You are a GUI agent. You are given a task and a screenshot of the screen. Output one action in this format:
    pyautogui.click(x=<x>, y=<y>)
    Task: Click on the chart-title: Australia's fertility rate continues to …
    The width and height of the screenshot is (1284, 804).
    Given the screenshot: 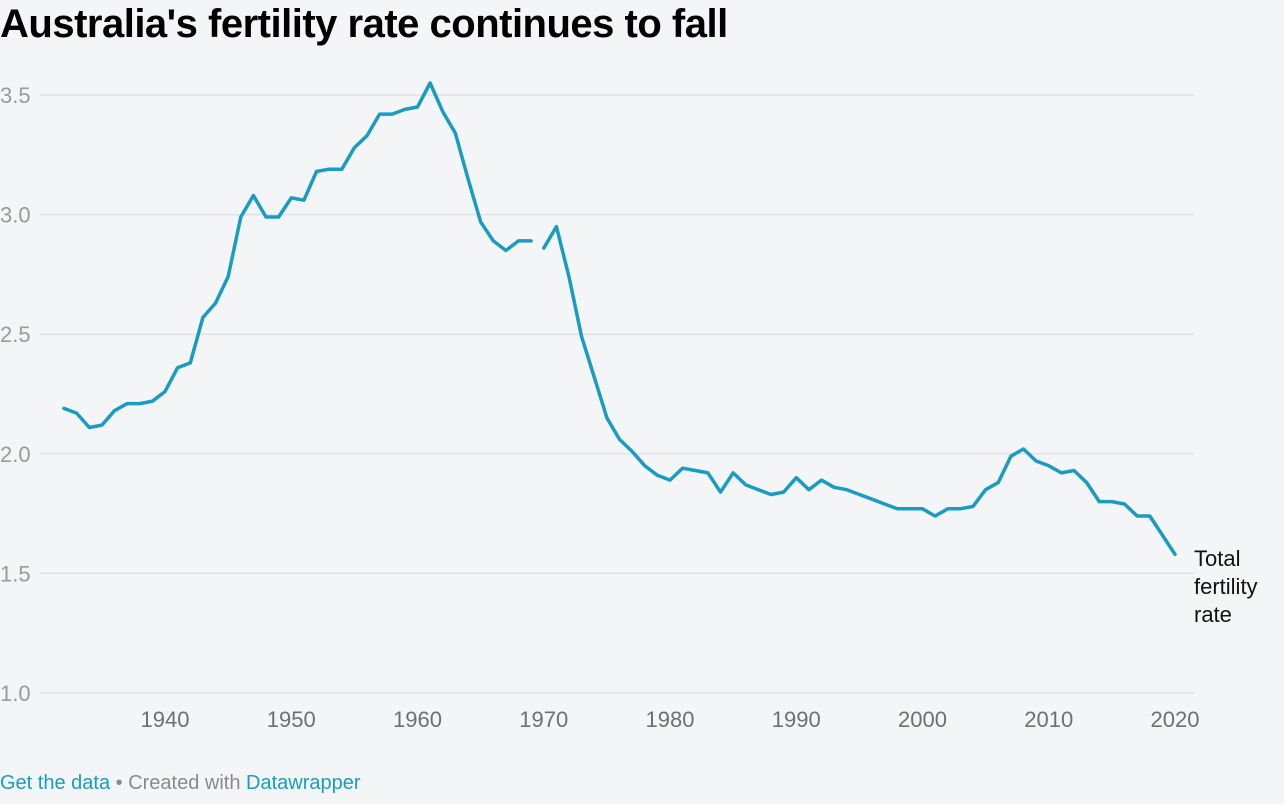 What is the action you would take?
    pyautogui.click(x=364, y=24)
    